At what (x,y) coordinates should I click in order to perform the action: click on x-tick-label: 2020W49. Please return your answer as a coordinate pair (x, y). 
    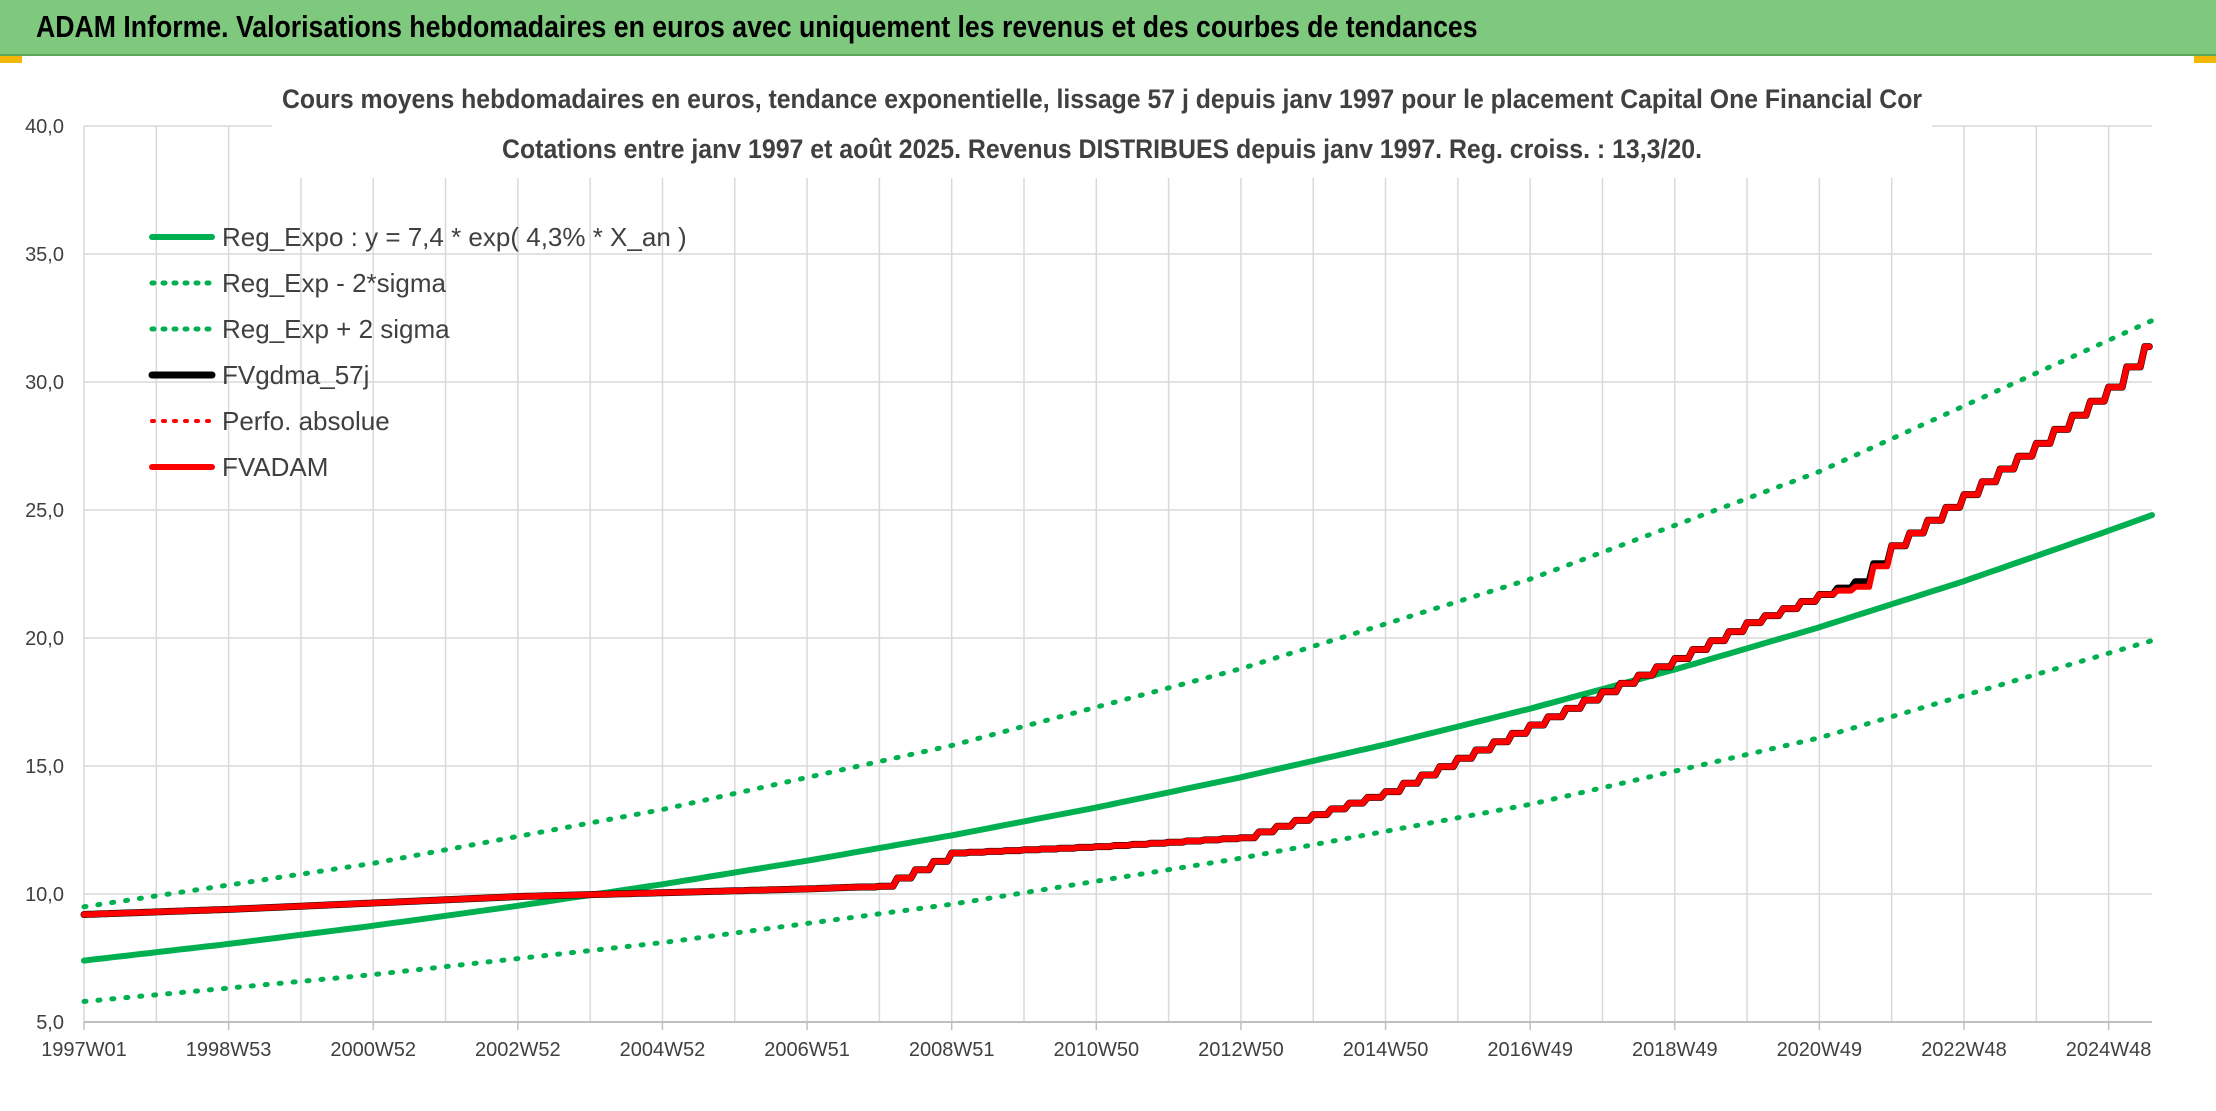
    Looking at the image, I should click on (1820, 1050).